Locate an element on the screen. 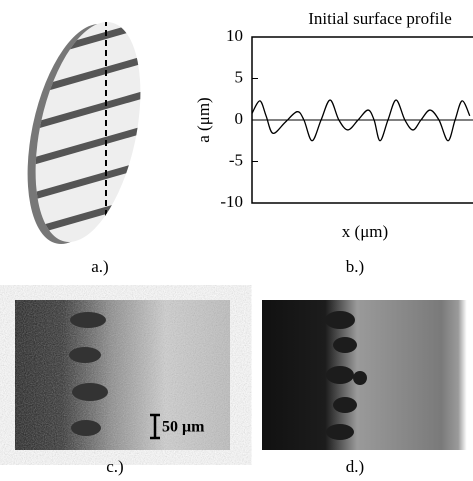  panel-label: a.) is located at coordinates (99, 266).